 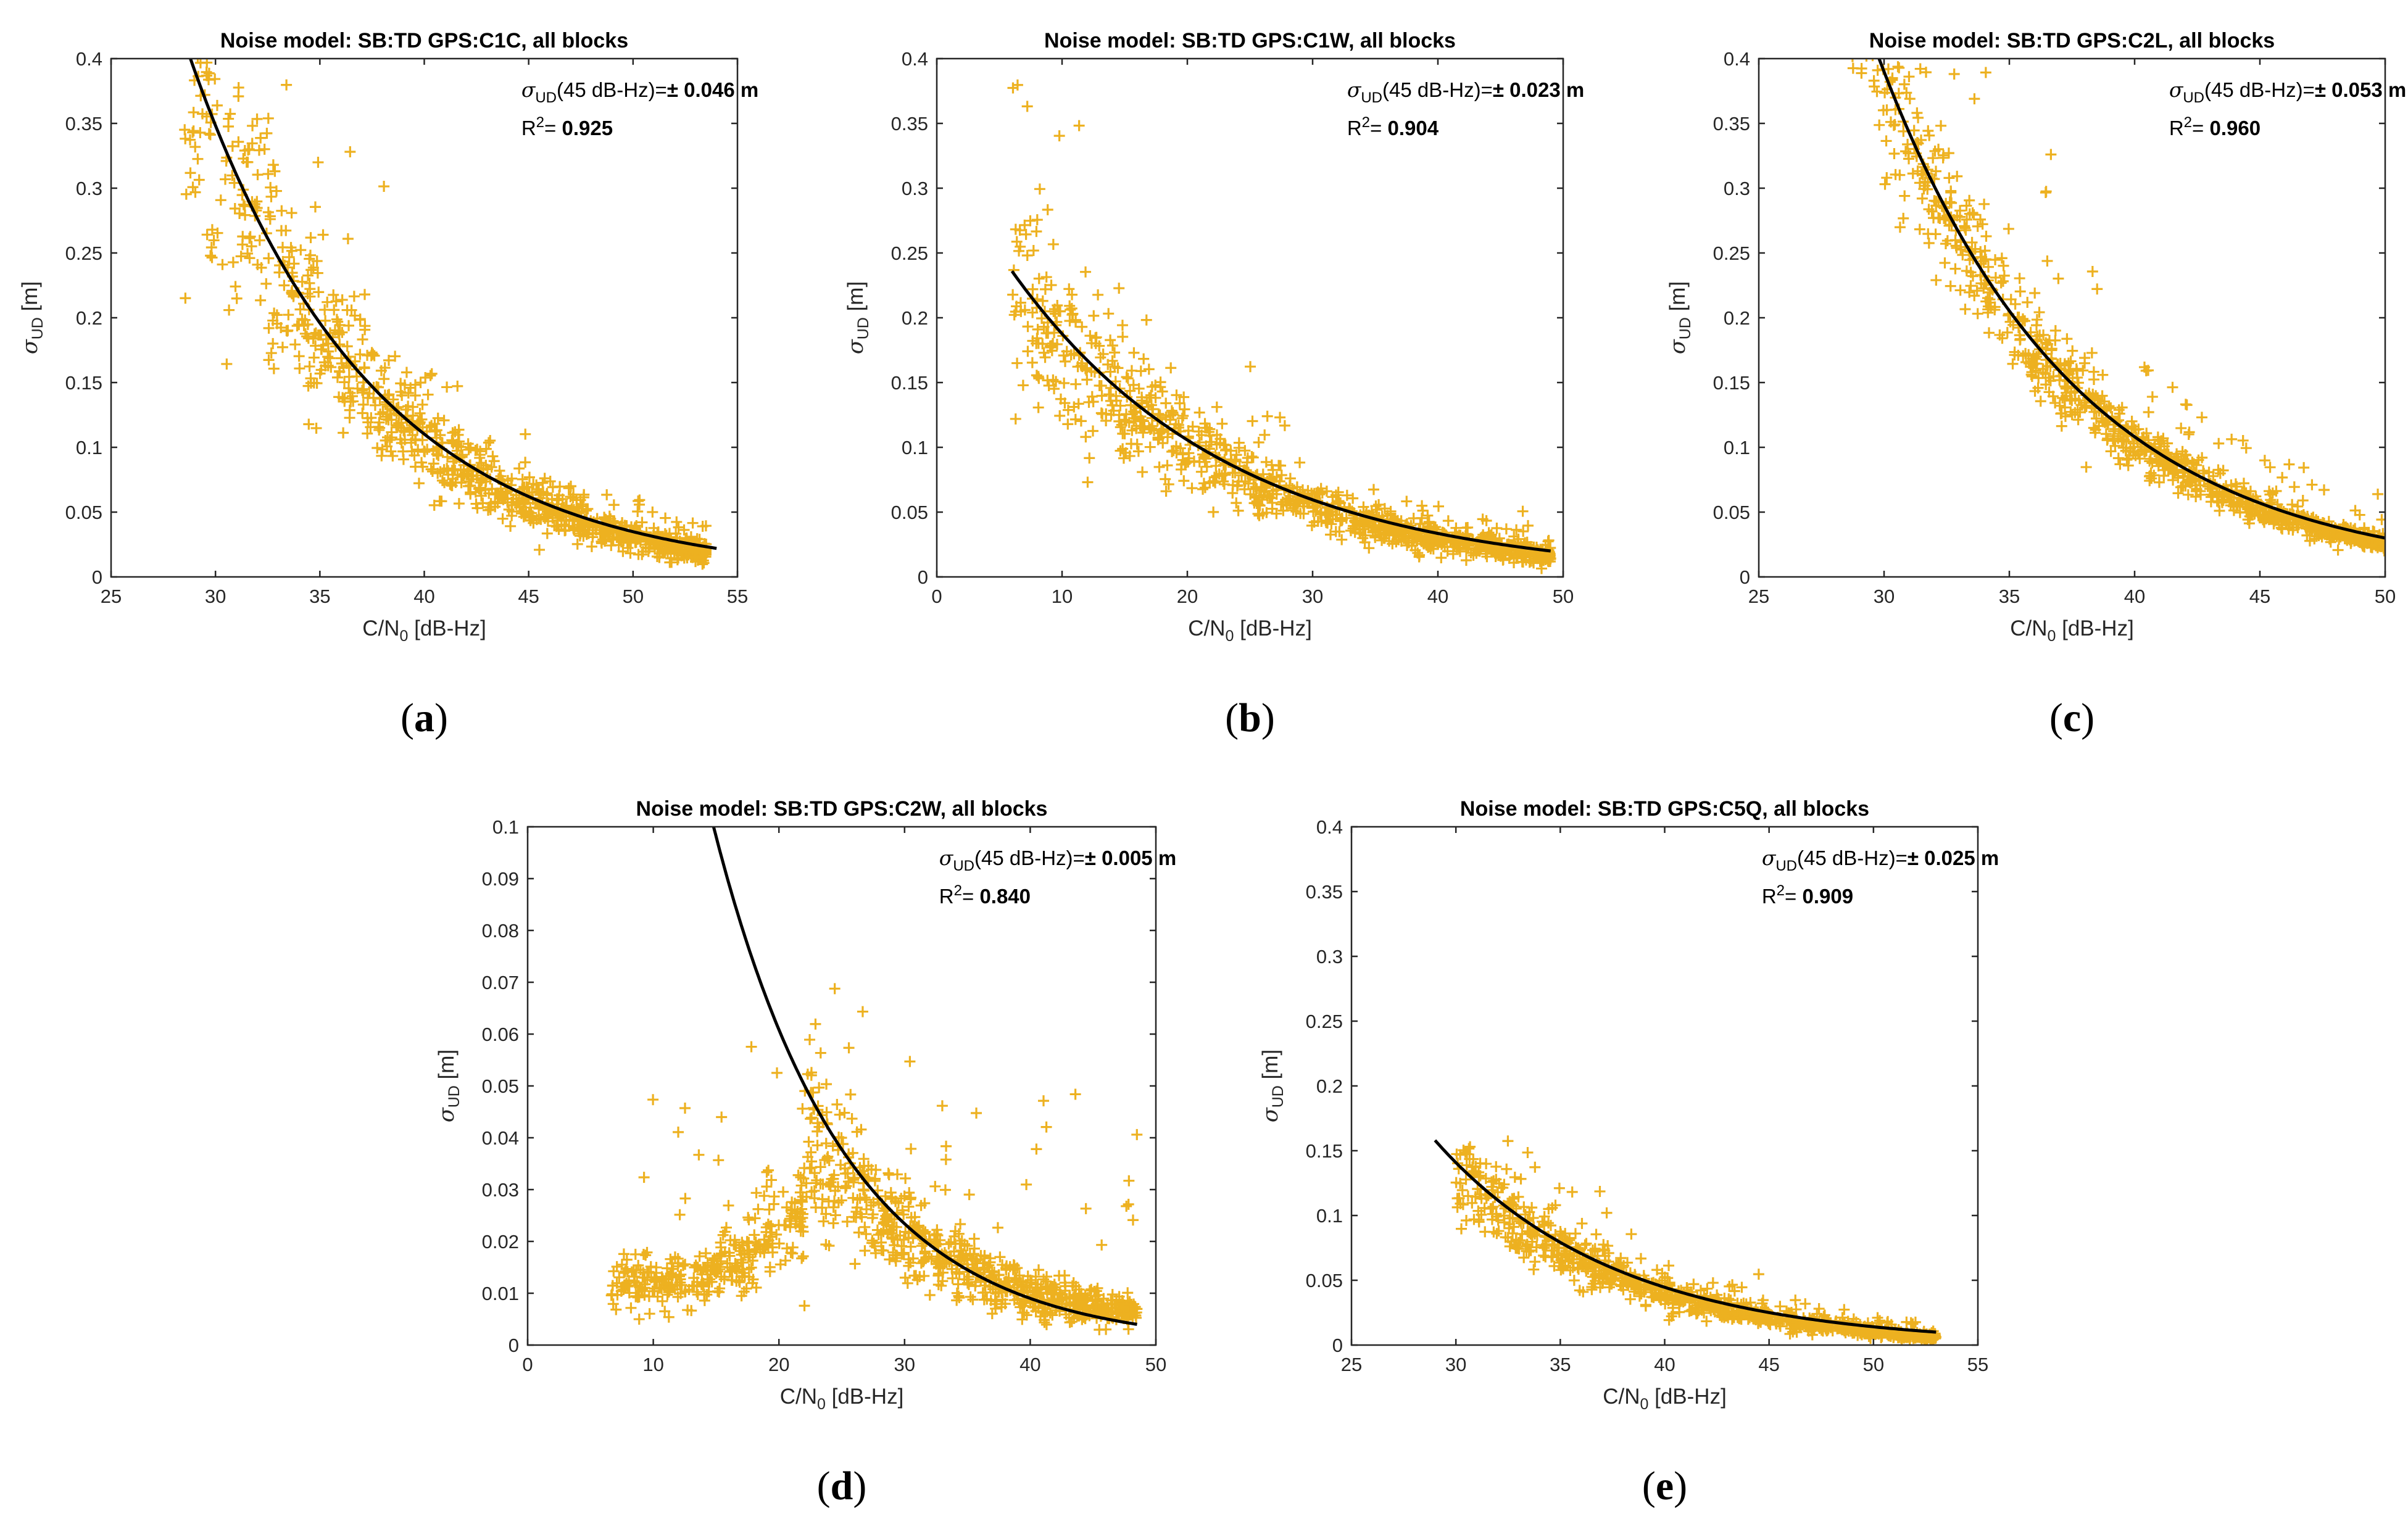 I want to click on y-tick-label: 0.3, so click(x=915, y=188).